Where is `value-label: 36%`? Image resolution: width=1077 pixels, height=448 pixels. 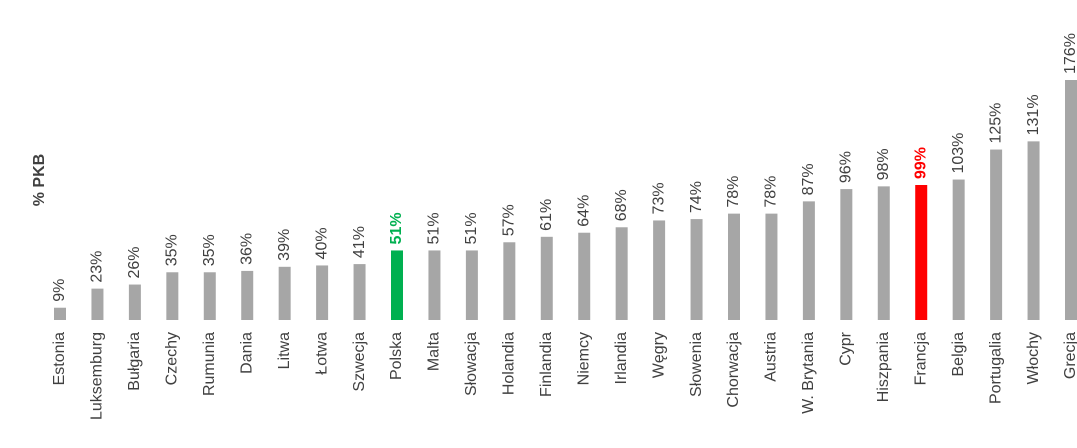
value-label: 36% is located at coordinates (246, 249).